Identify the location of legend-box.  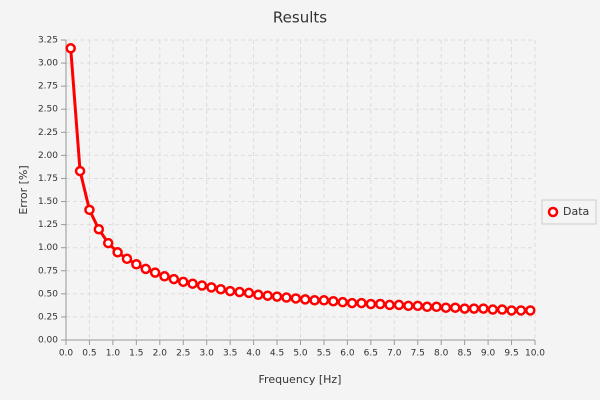
(569, 212).